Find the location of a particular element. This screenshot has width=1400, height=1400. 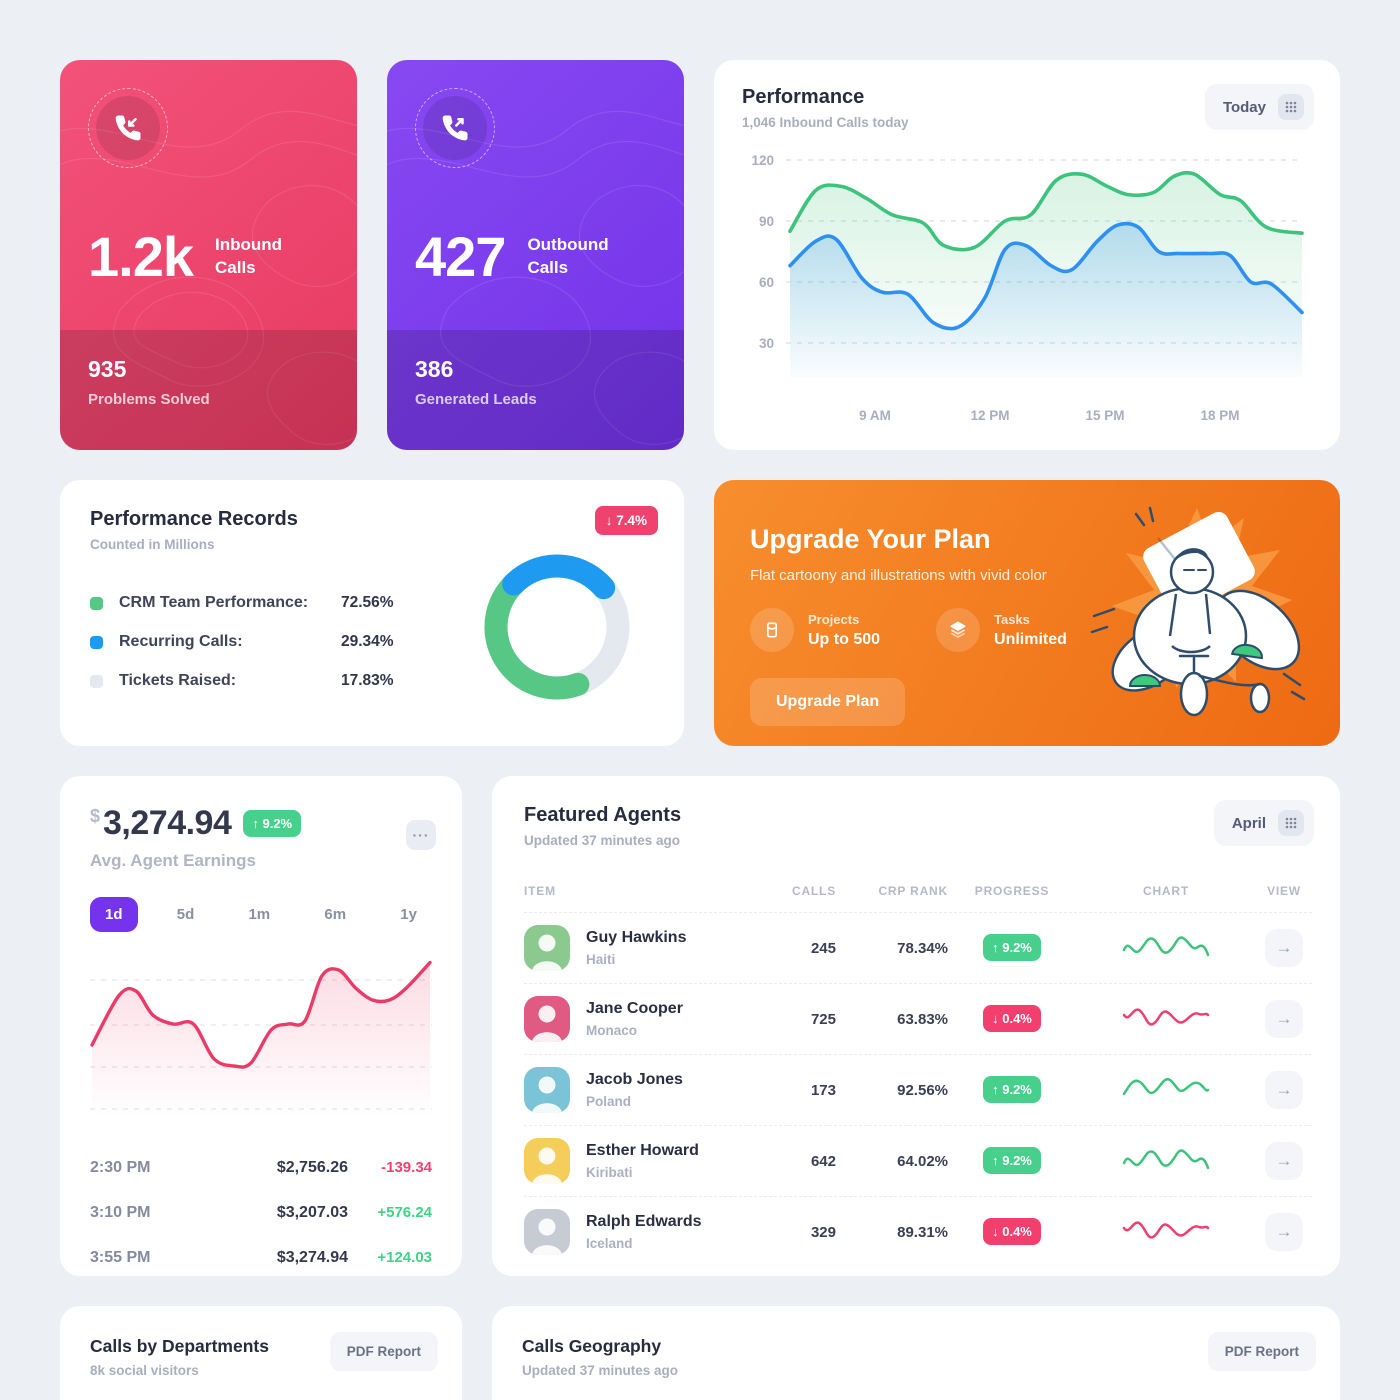

feature-projects: Projects Up to 500 is located at coordinates (815, 630).